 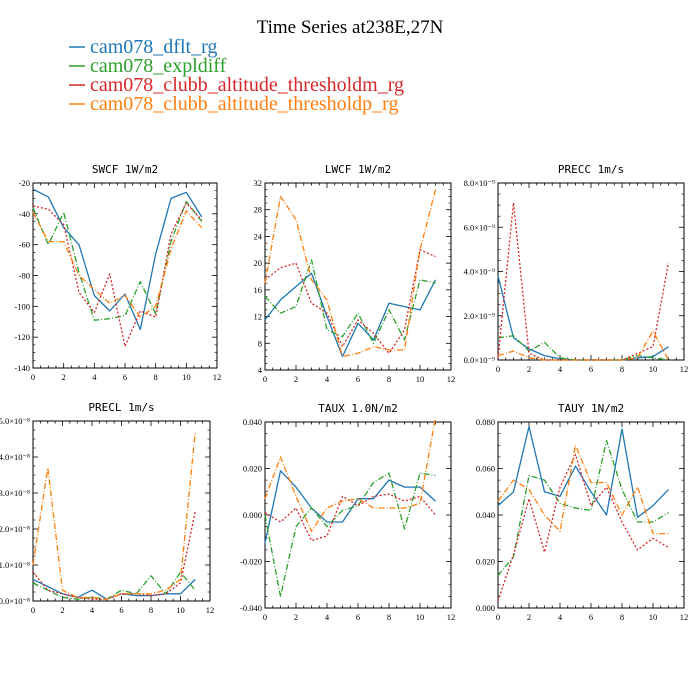 What do you see at coordinates (125, 169) in the screenshot?
I see `panel-title: SWCF 1W/m2` at bounding box center [125, 169].